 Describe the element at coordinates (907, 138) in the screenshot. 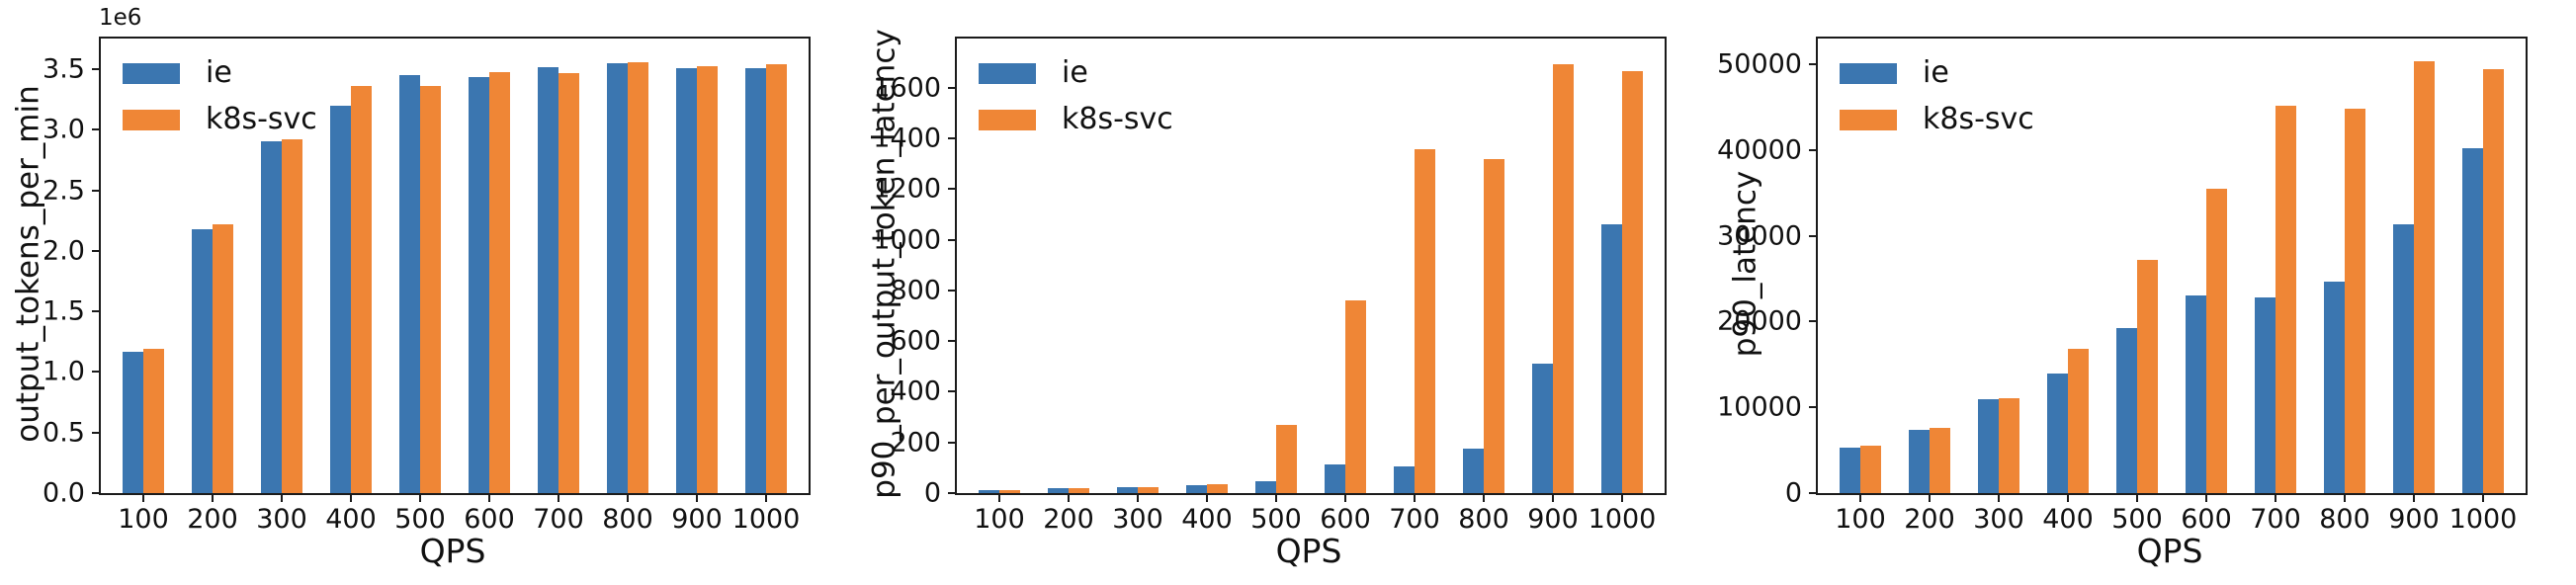

I see `y-tick-label: 1400` at that location.